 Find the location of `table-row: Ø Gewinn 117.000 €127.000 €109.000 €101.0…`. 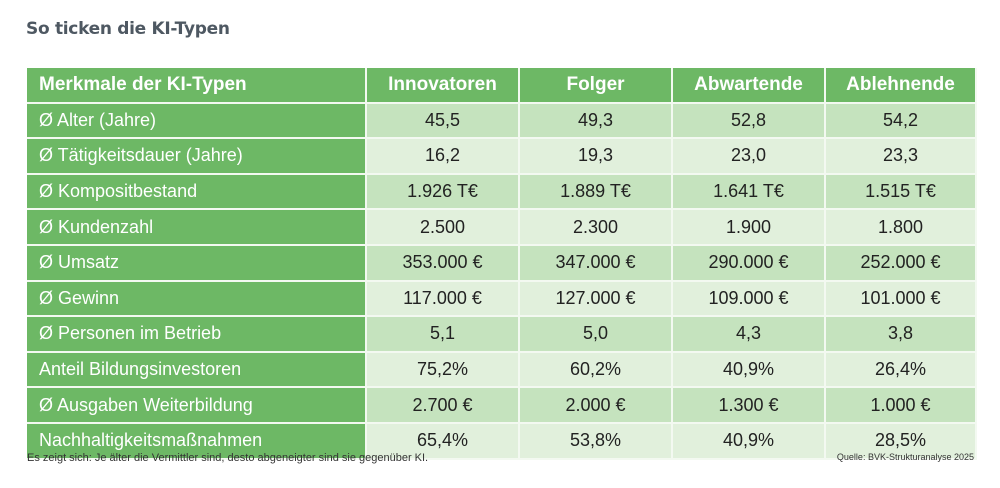

table-row: Ø Gewinn 117.000 €127.000 €109.000 €101.0… is located at coordinates (502, 299).